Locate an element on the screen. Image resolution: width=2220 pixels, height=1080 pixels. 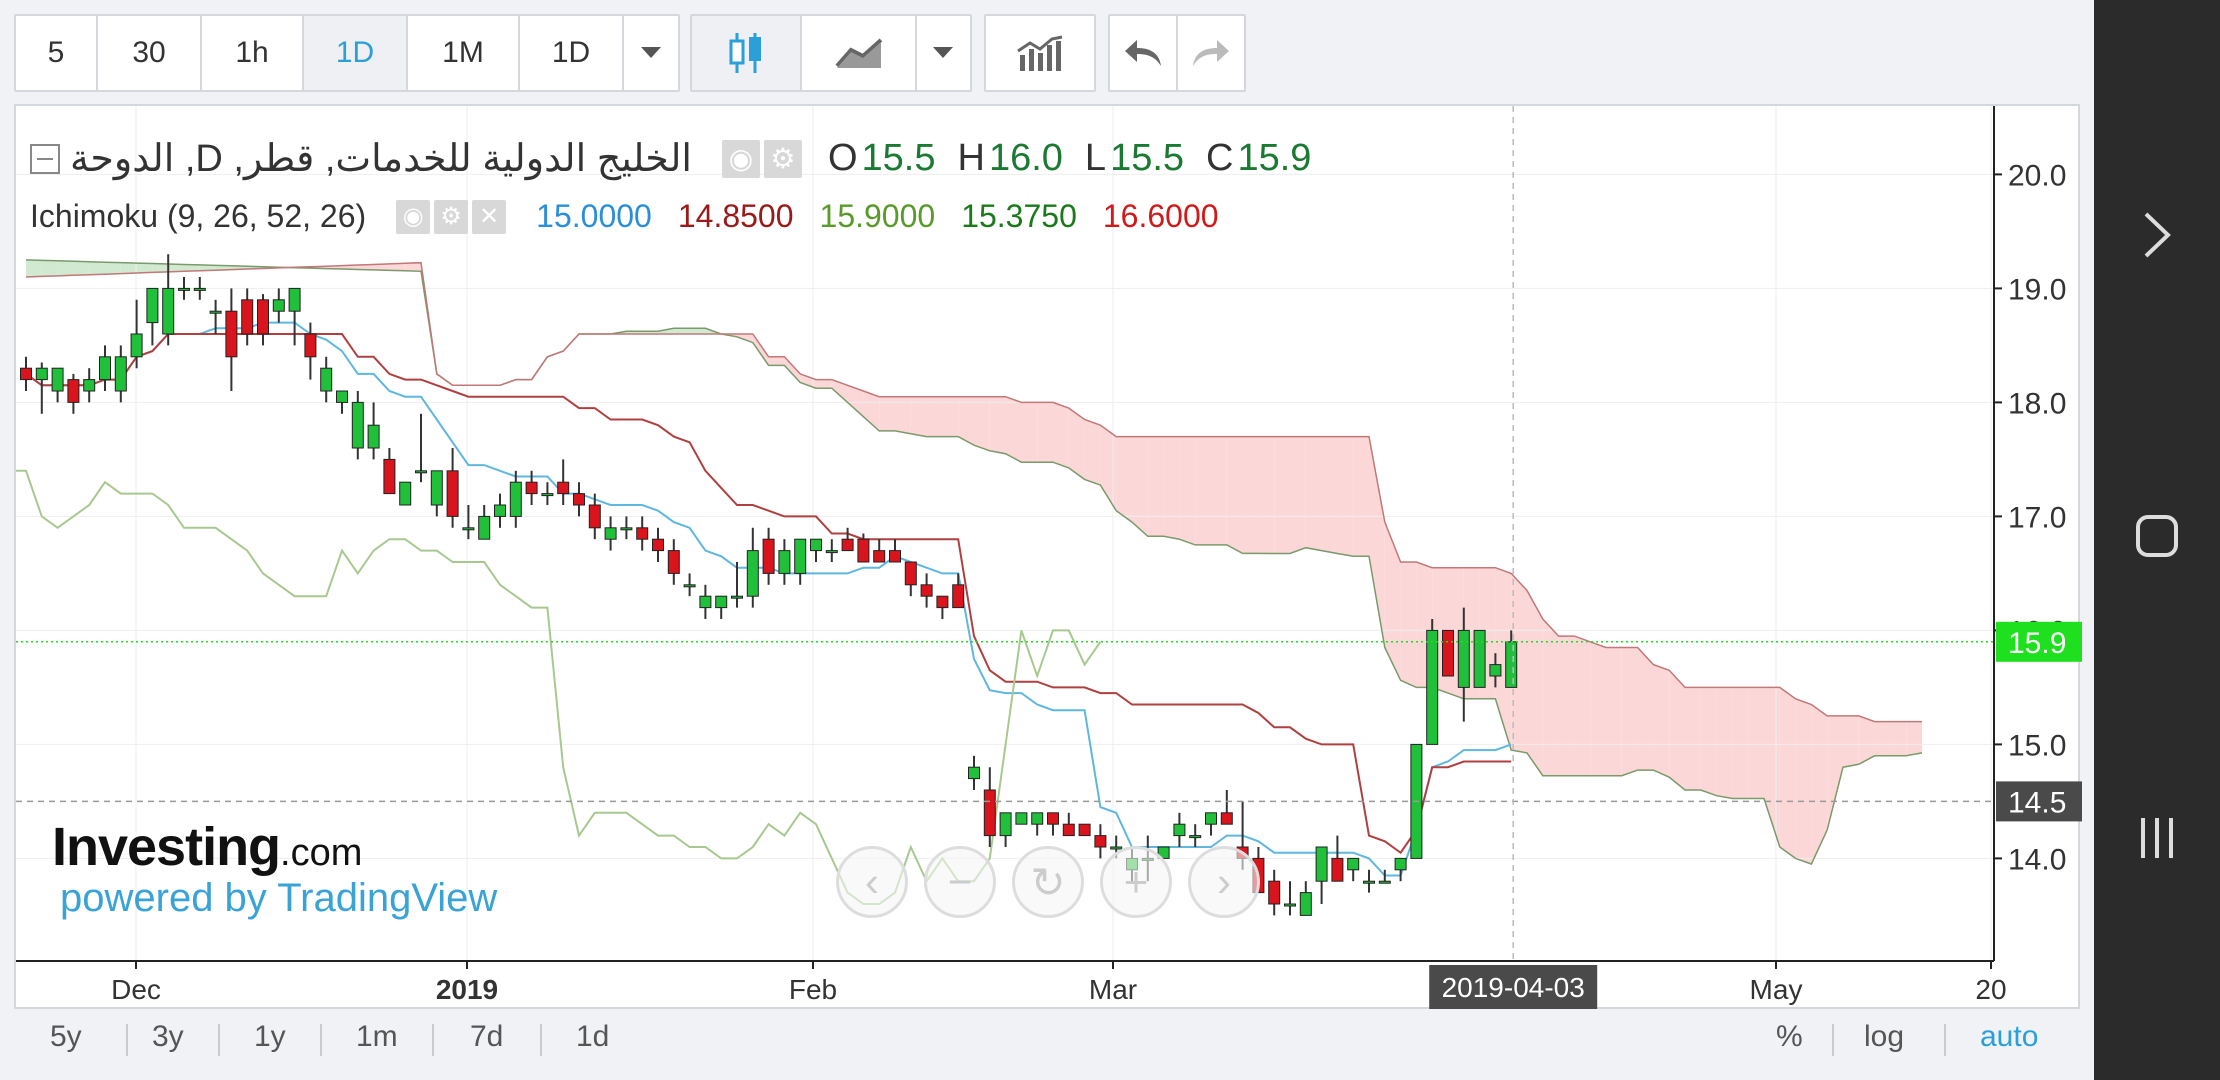
zoom-in-button: + is located at coordinates (1136, 882).